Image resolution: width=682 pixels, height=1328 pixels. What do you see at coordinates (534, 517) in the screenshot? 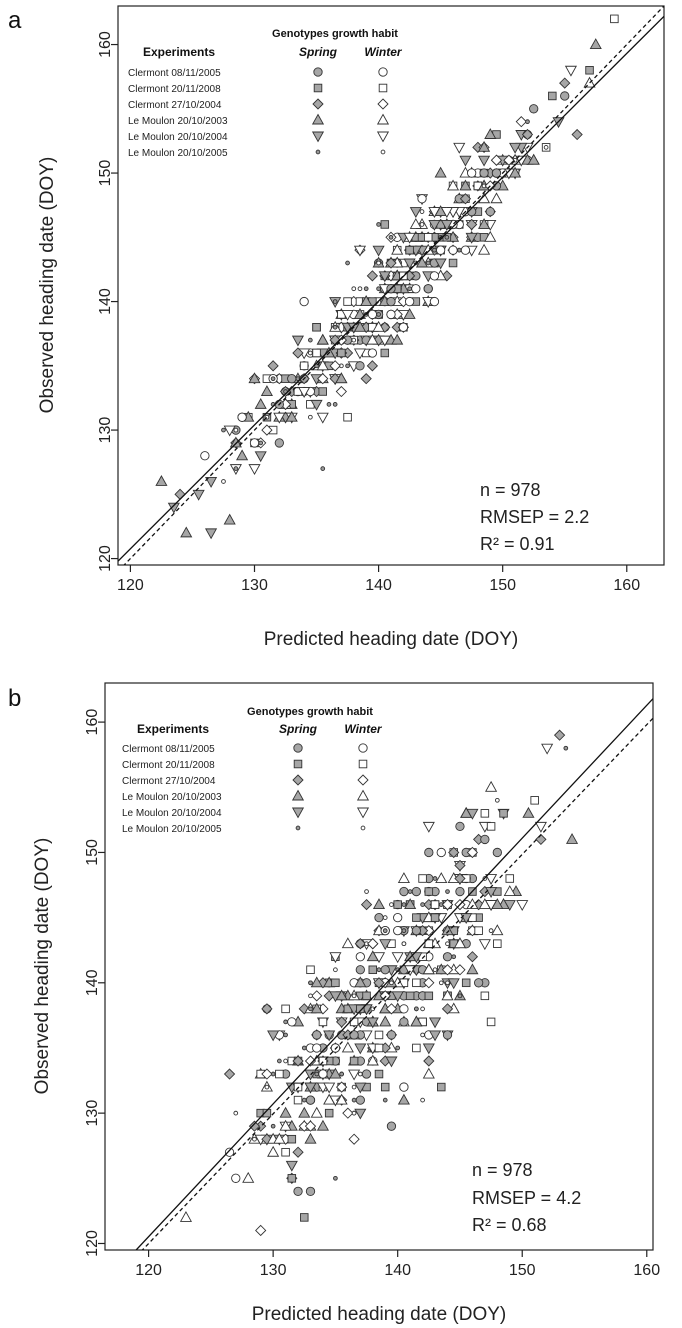
I see `panel-a-stats: n = 978 RMSEP = 2.2 R² = 0.91` at bounding box center [534, 517].